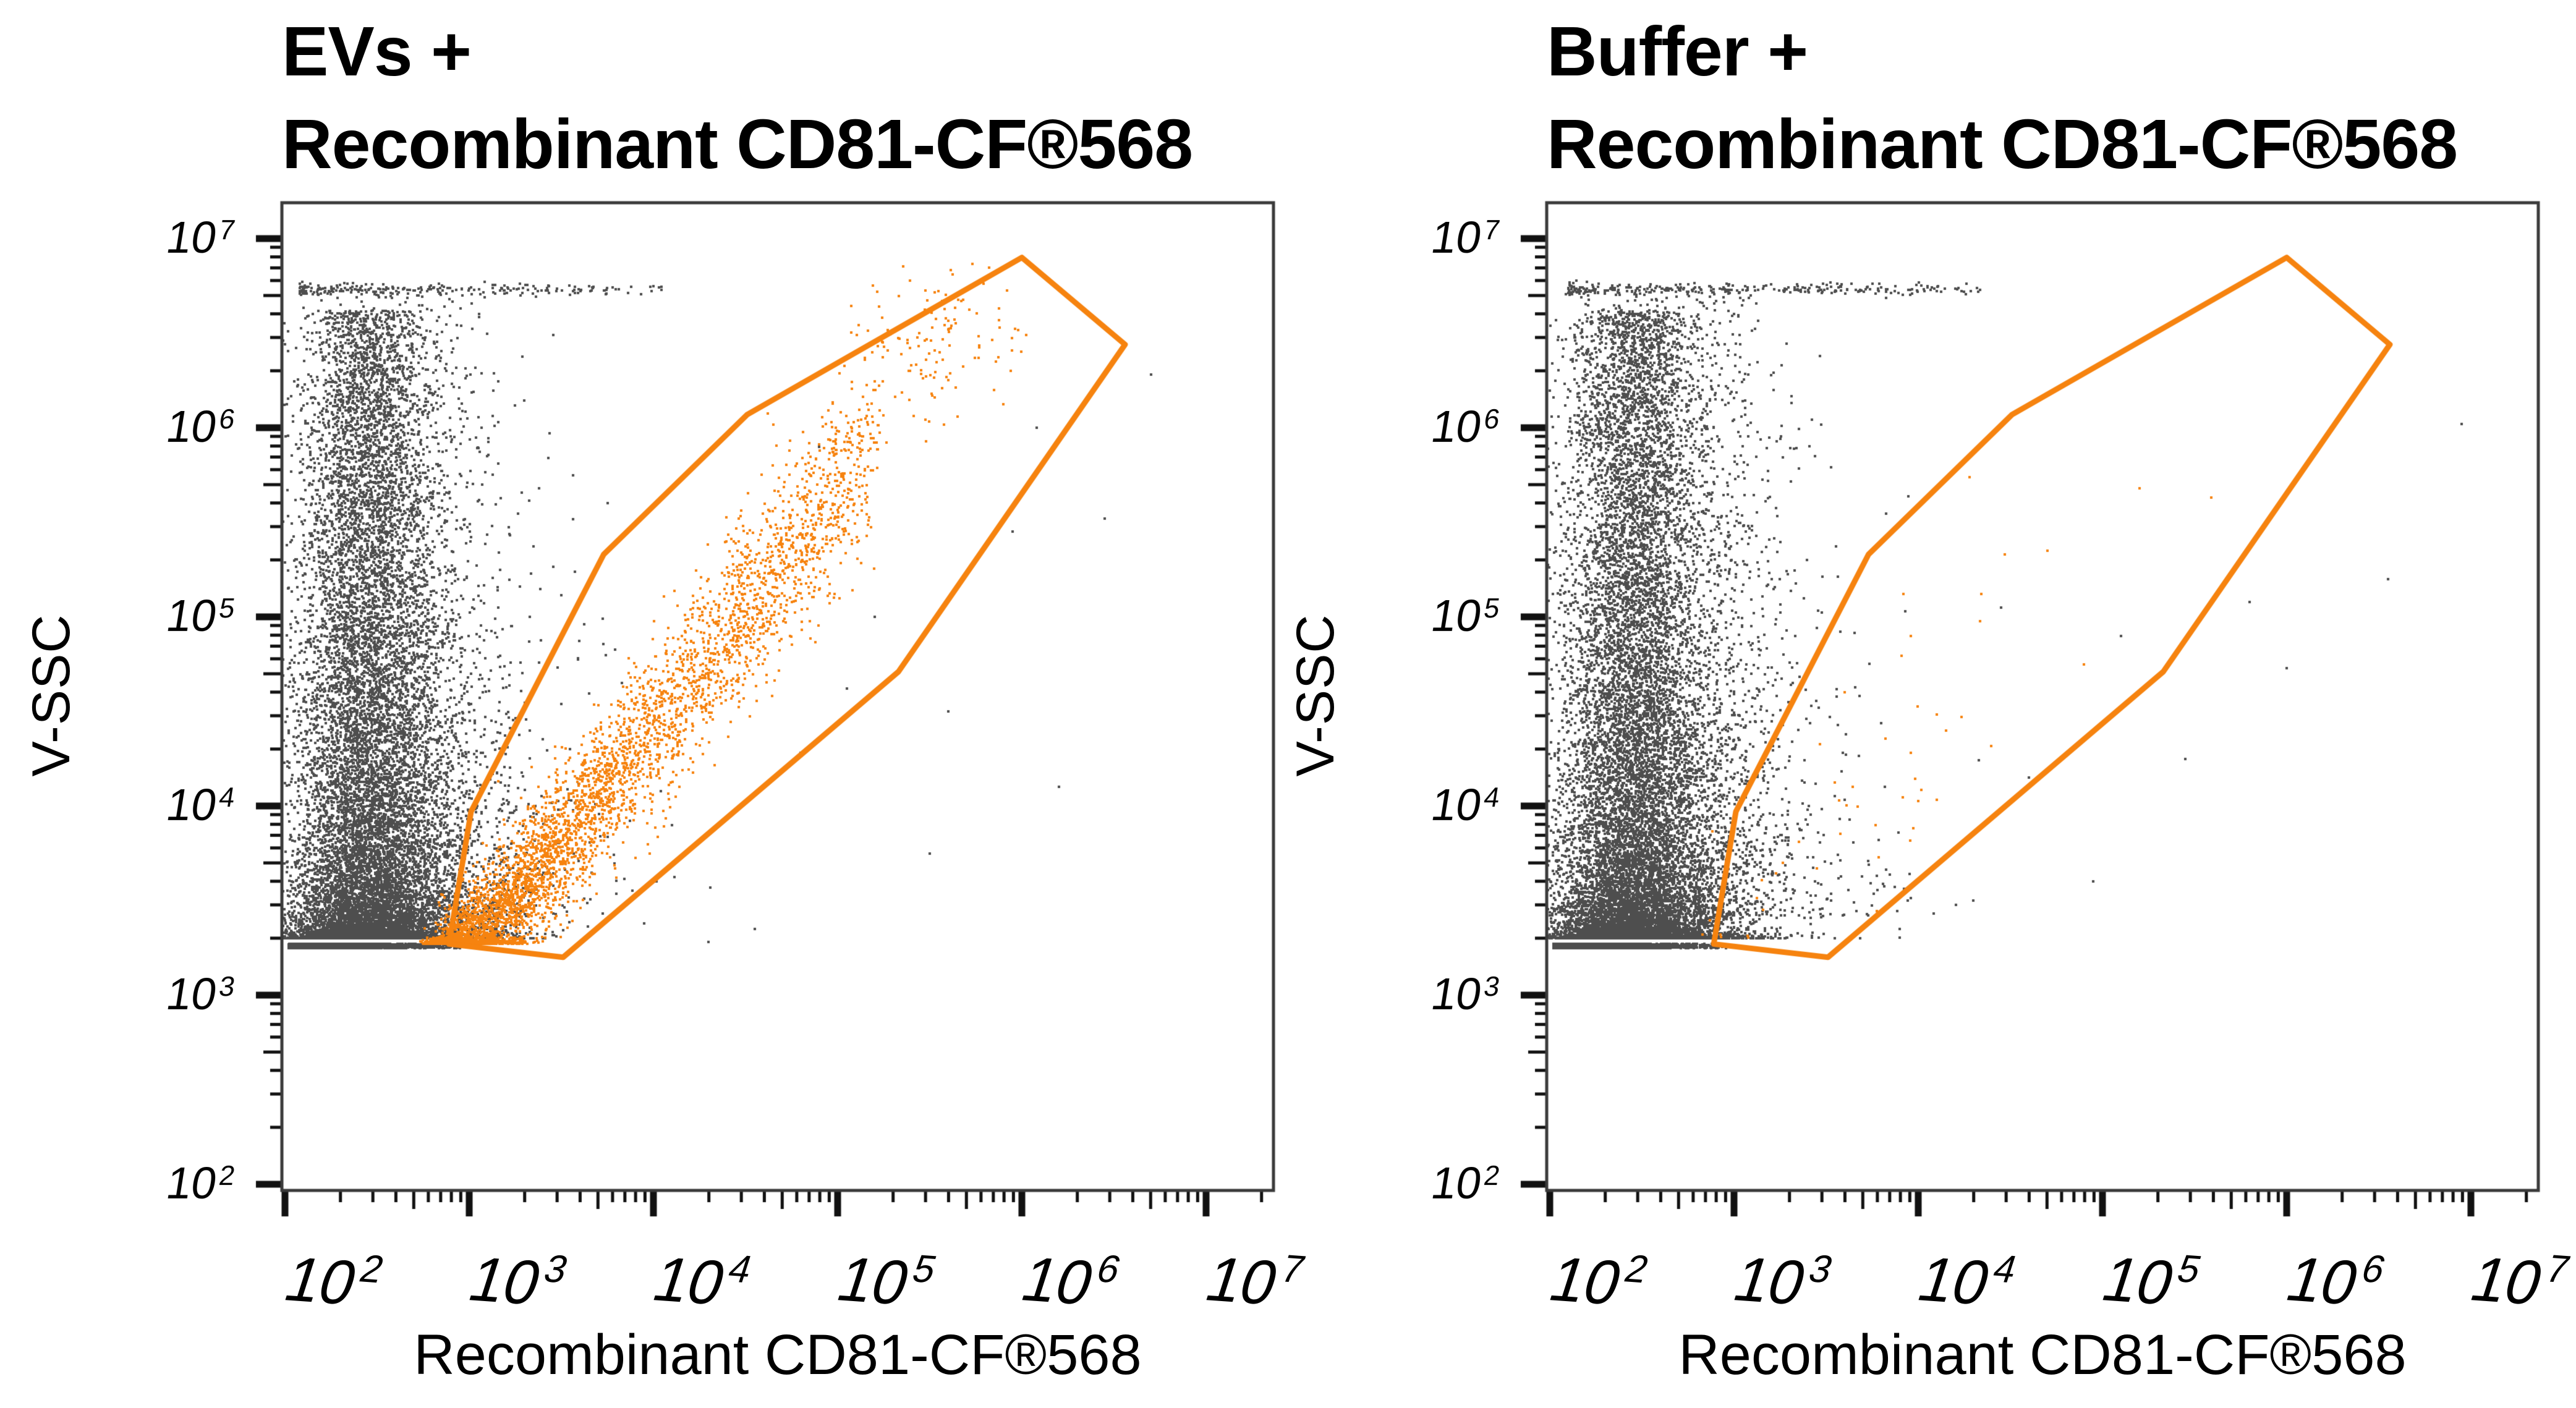 The width and height of the screenshot is (2576, 1408). Describe the element at coordinates (51, 695) in the screenshot. I see `y-axis-label-left: V-SSC` at that location.